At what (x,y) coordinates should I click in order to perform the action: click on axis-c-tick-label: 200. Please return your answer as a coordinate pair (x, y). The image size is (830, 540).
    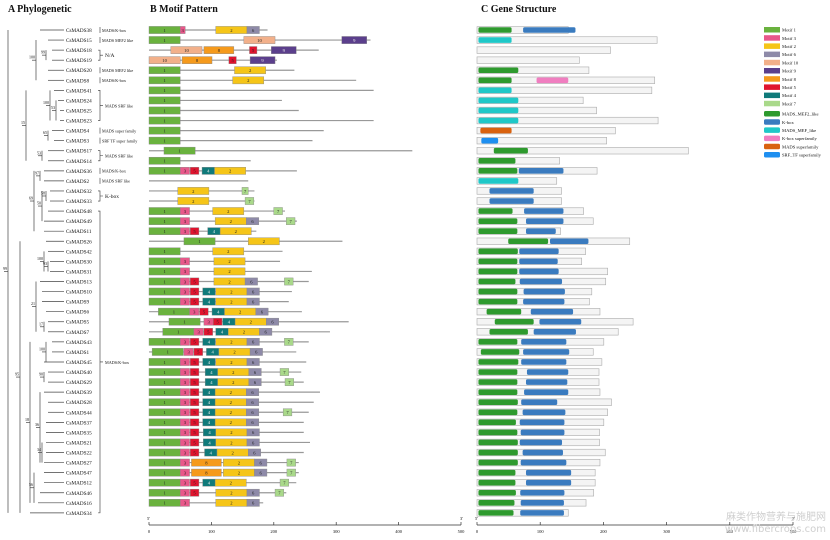
    Looking at the image, I should click on (604, 531).